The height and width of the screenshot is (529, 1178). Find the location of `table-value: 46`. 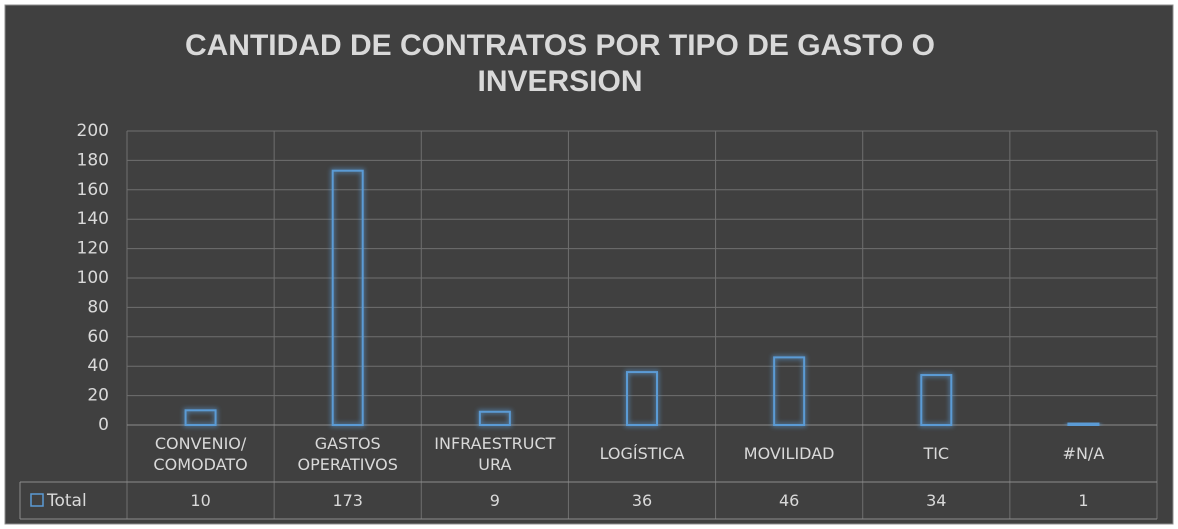

table-value: 46 is located at coordinates (789, 500).